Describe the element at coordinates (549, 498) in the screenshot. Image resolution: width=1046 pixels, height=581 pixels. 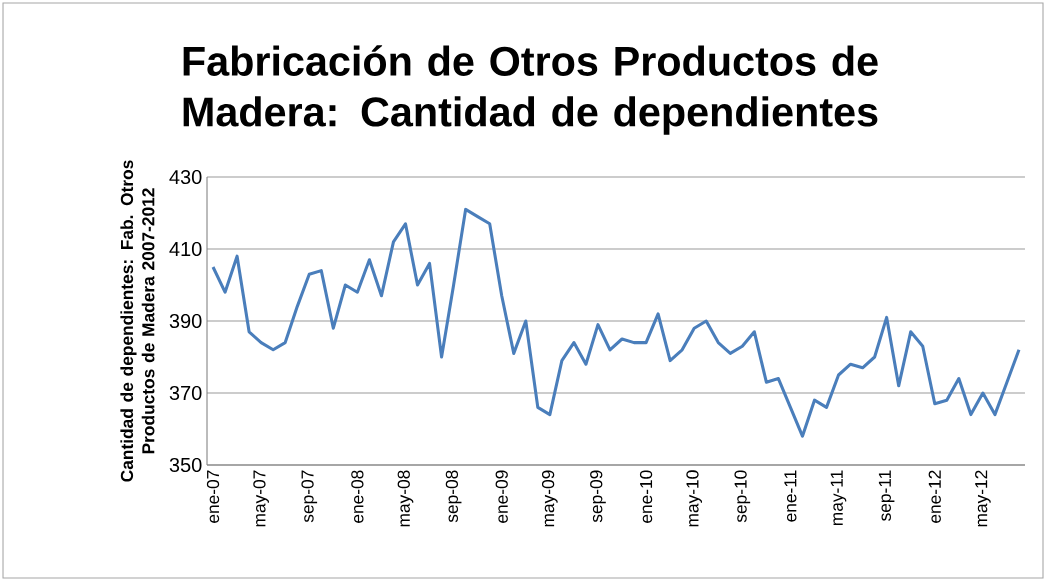
I see `x-tick-label: may-09` at that location.